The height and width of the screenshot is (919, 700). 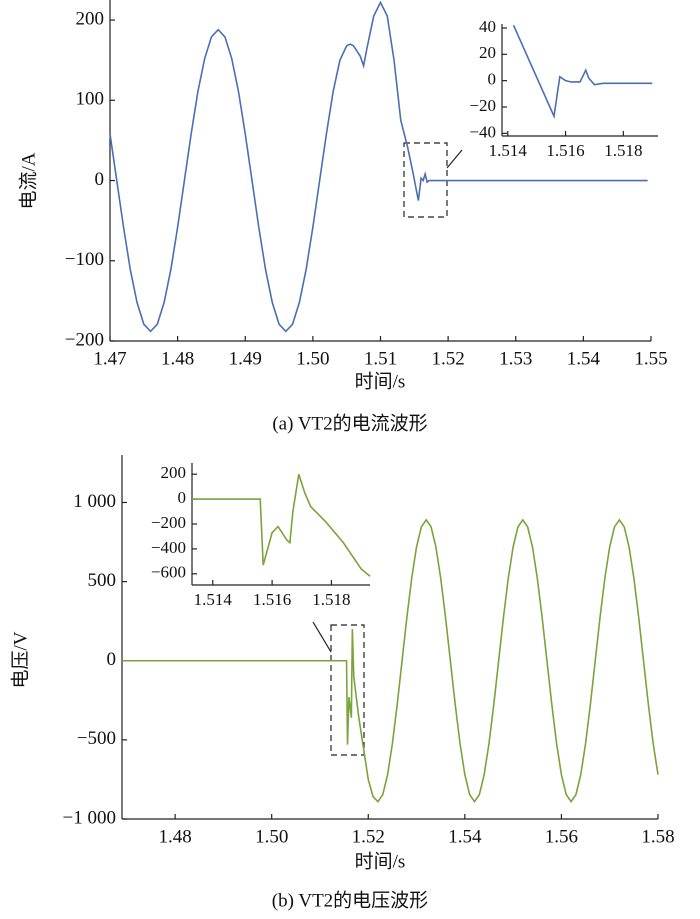 I want to click on y-tick-label: −20, so click(x=482, y=105).